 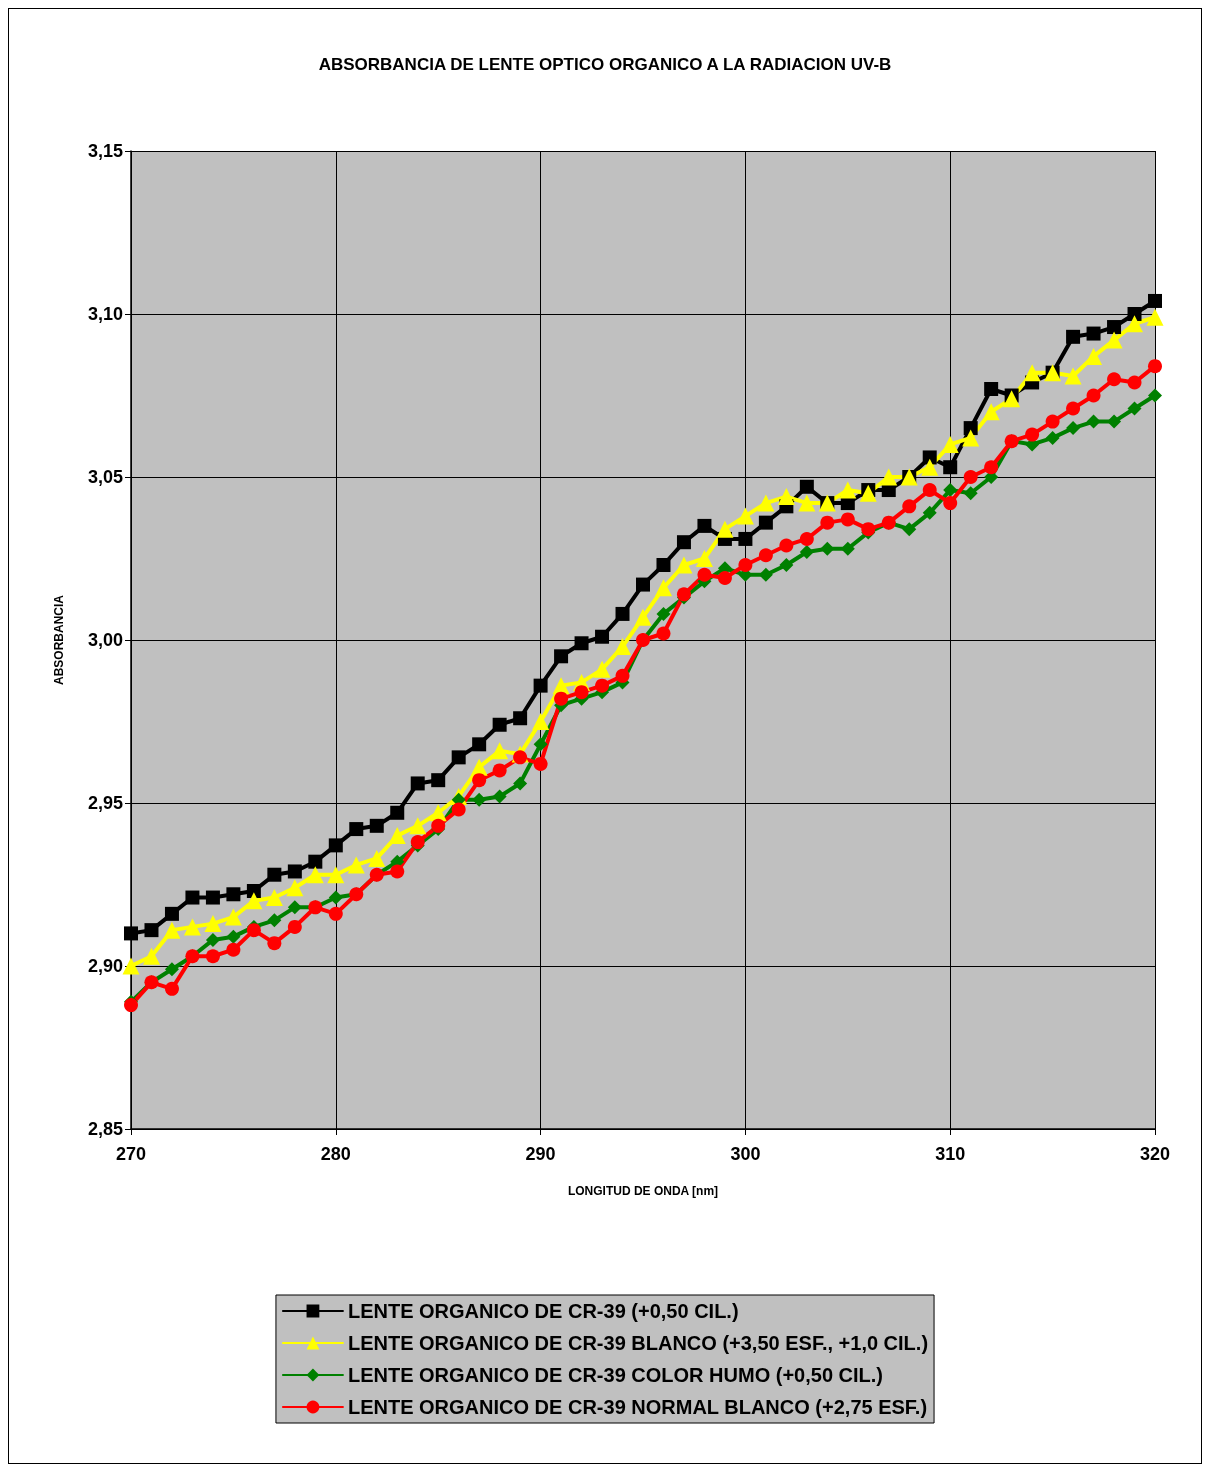 I want to click on y-tick-label: 3,05, so click(x=105, y=477).